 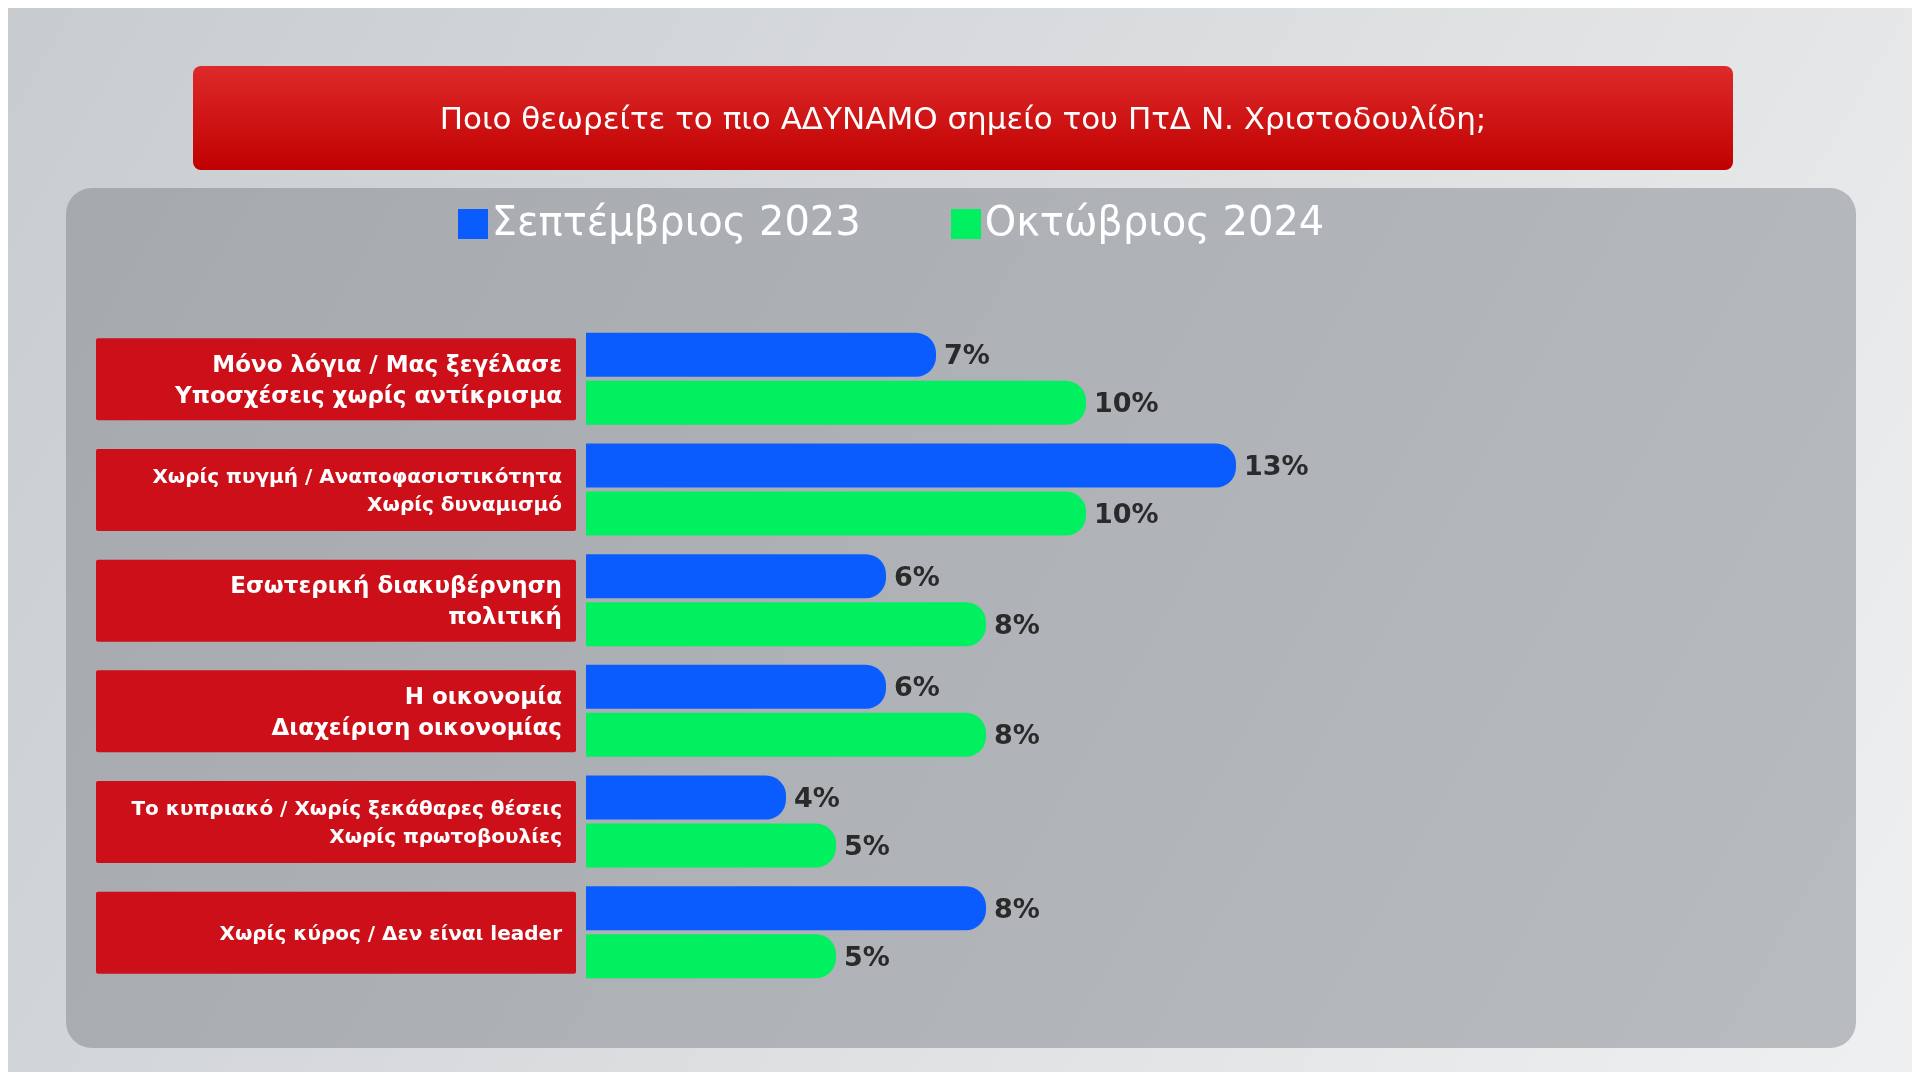 I want to click on legend-label: Οκτώβριος 2024, so click(x=1154, y=221).